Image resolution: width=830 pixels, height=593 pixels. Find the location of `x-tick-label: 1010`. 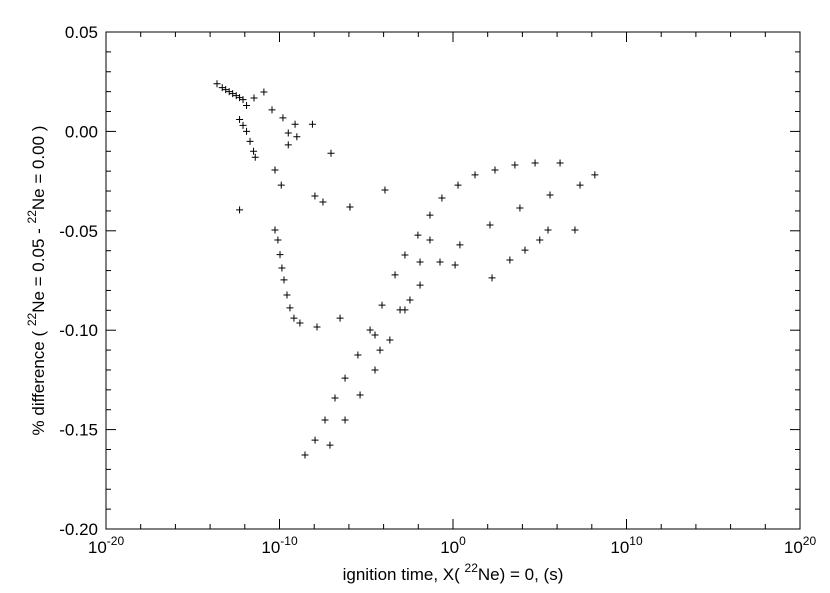

x-tick-label: 1010 is located at coordinates (626, 545).